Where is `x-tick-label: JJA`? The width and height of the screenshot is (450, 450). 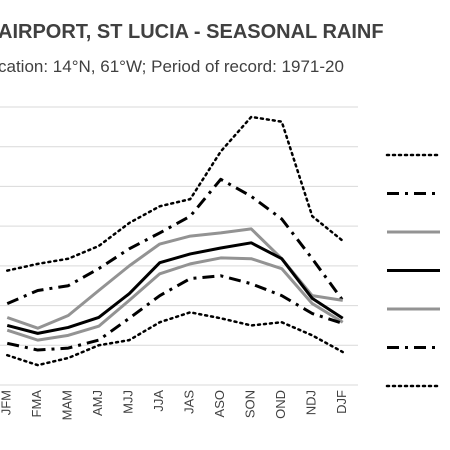 x-tick-label: JJA is located at coordinates (158, 401).